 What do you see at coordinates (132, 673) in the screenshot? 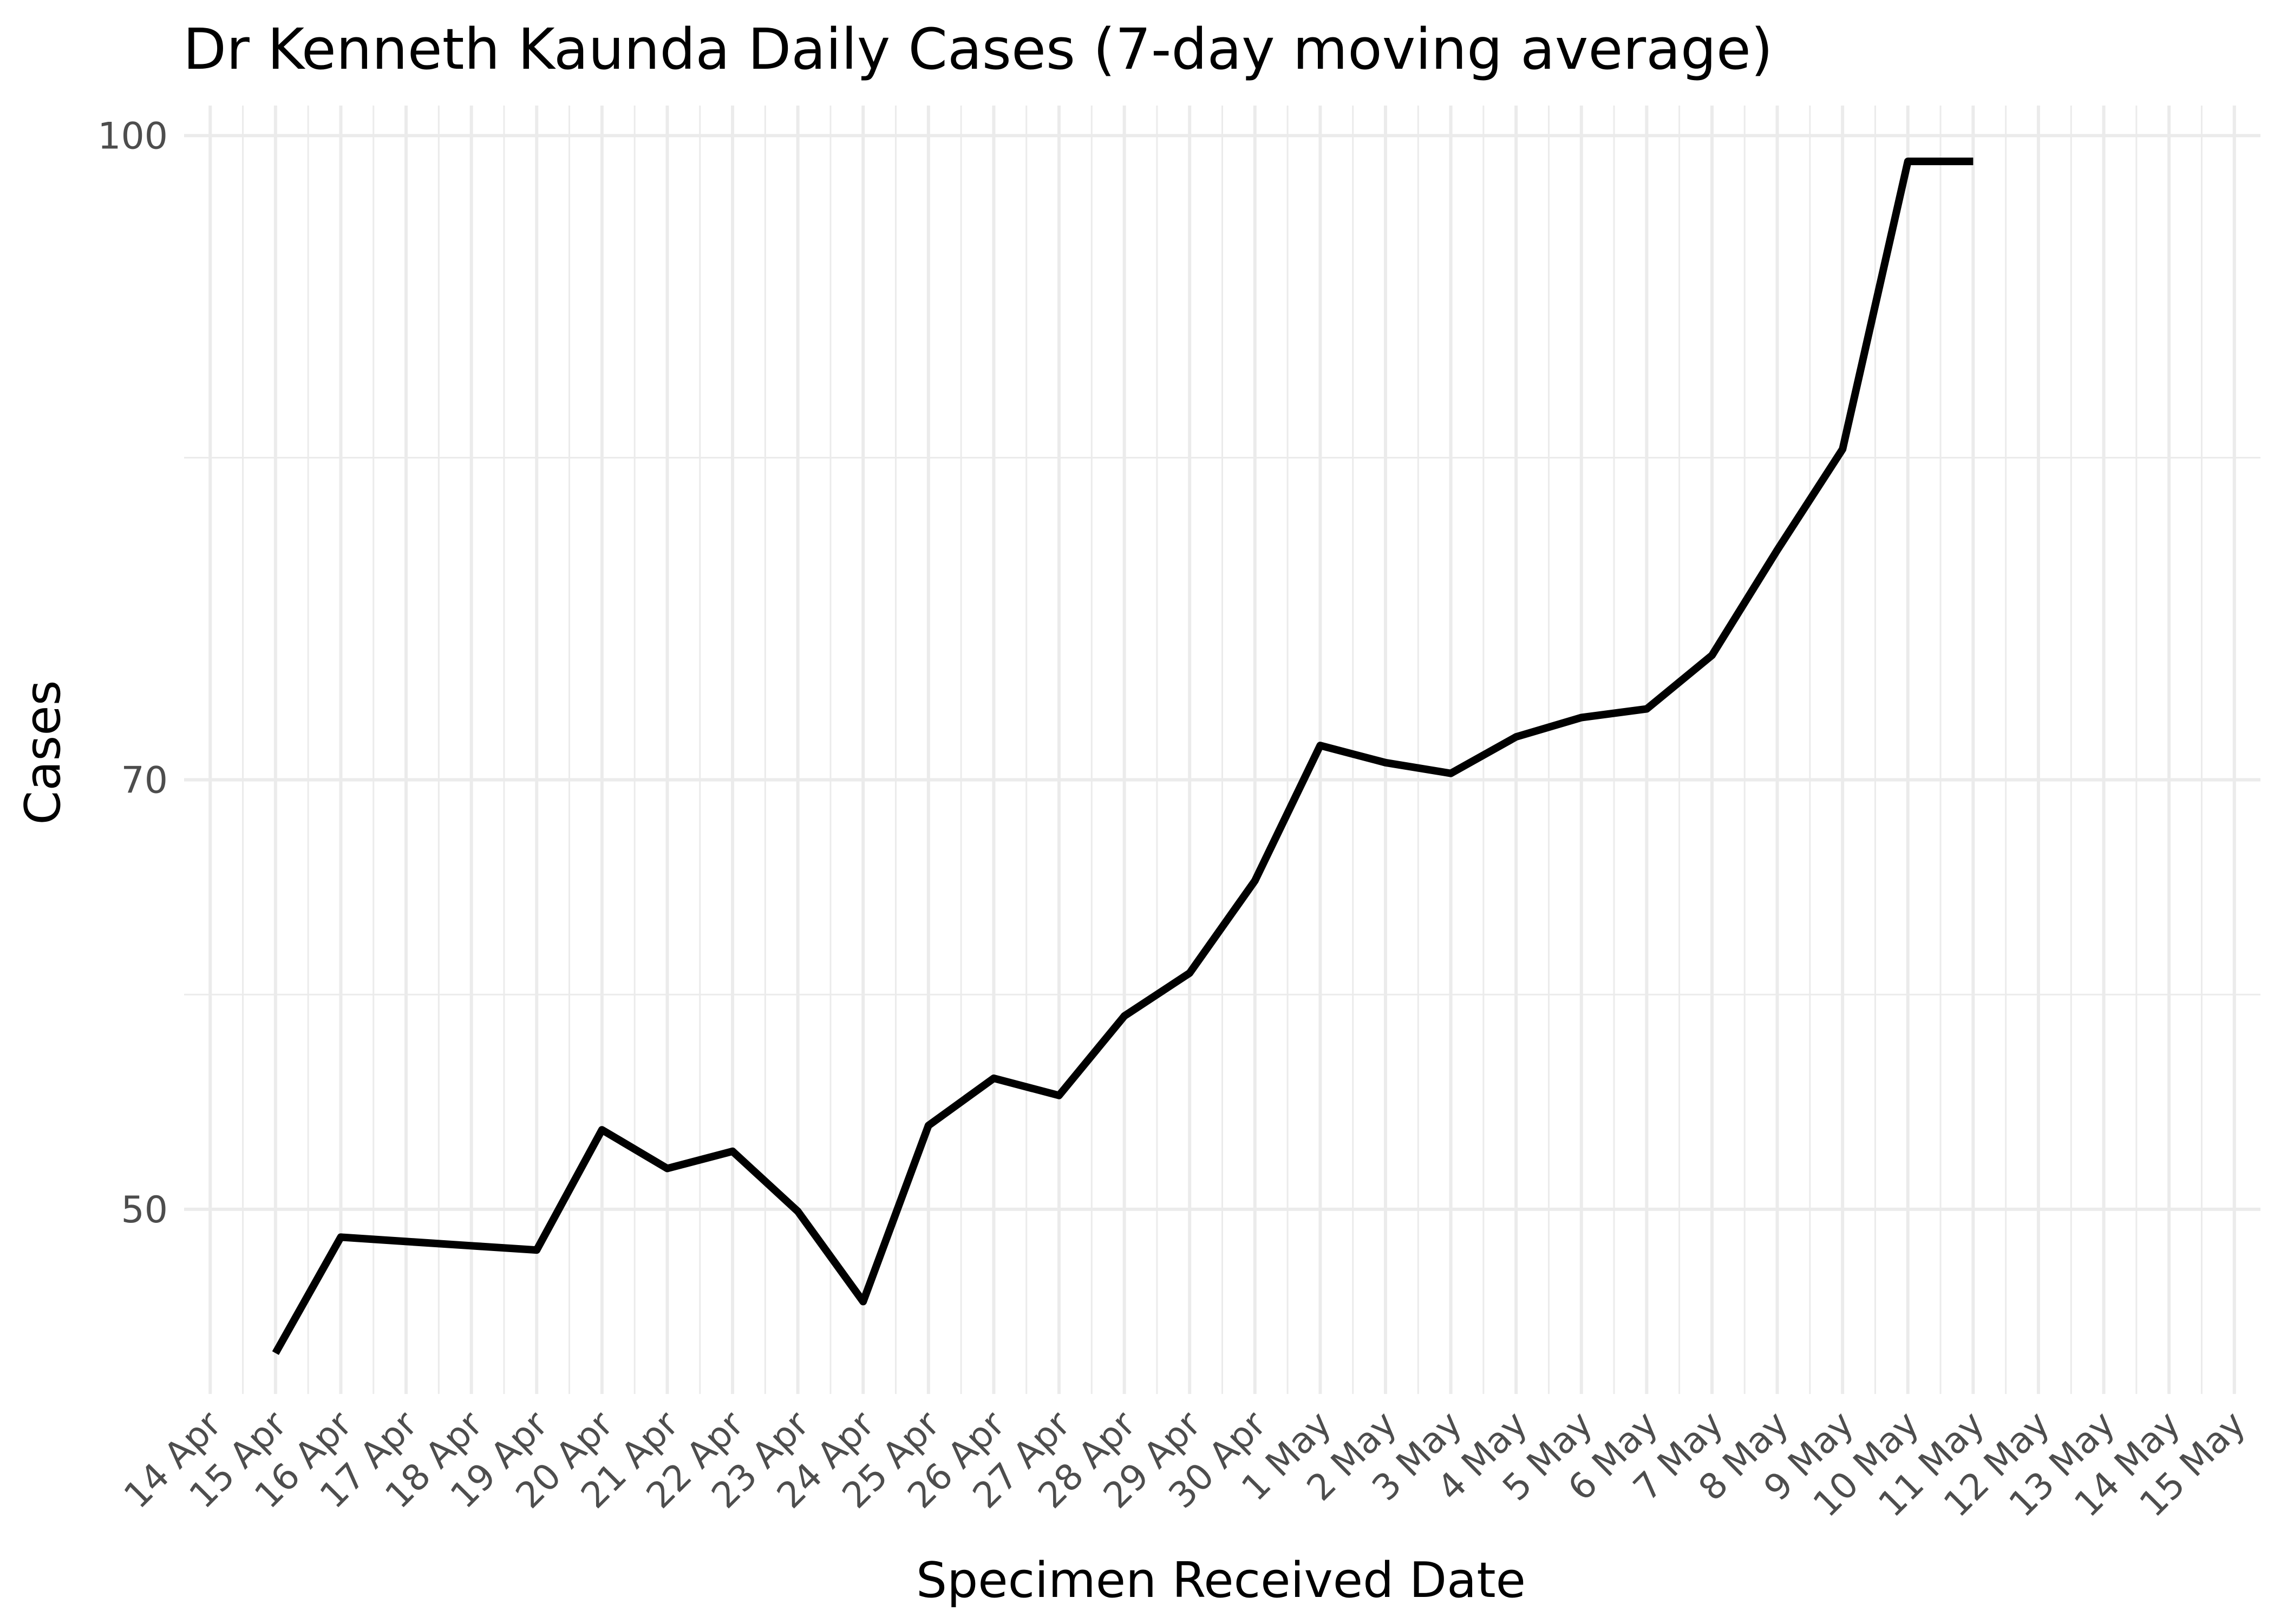
I see `y-axis-ticks: 50 70 100` at bounding box center [132, 673].